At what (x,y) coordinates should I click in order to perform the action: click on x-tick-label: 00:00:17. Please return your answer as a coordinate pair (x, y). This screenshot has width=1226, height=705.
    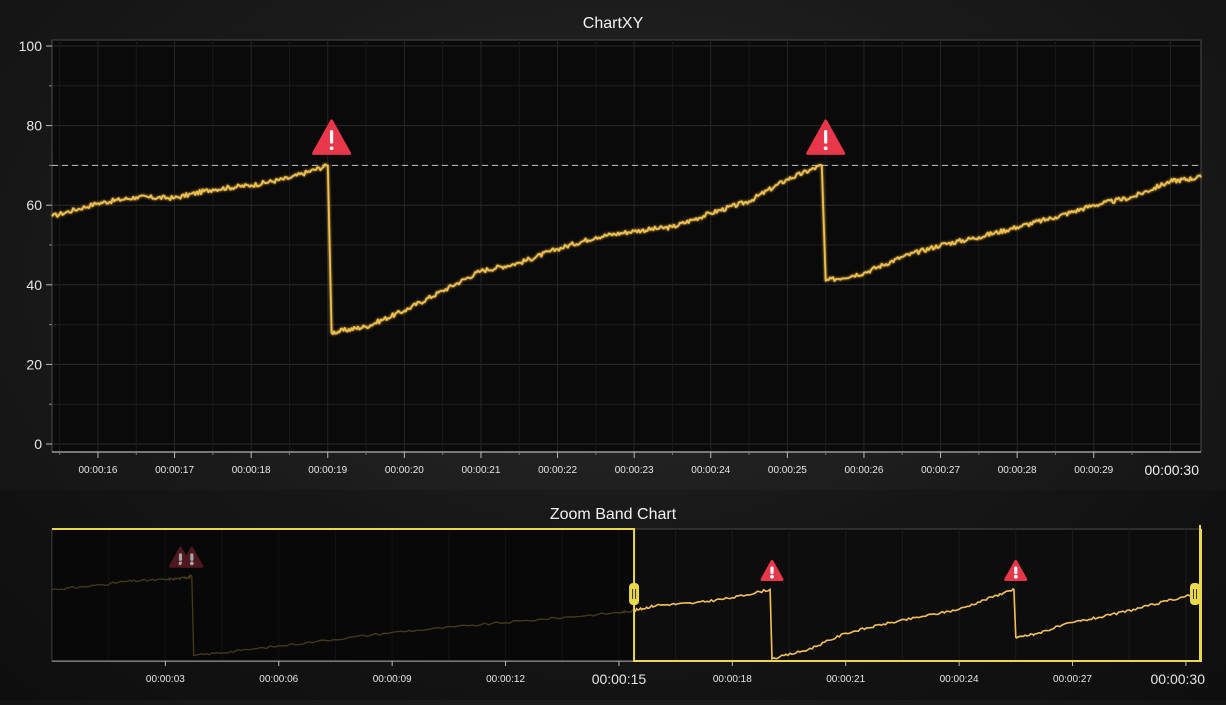
    Looking at the image, I should click on (174, 470).